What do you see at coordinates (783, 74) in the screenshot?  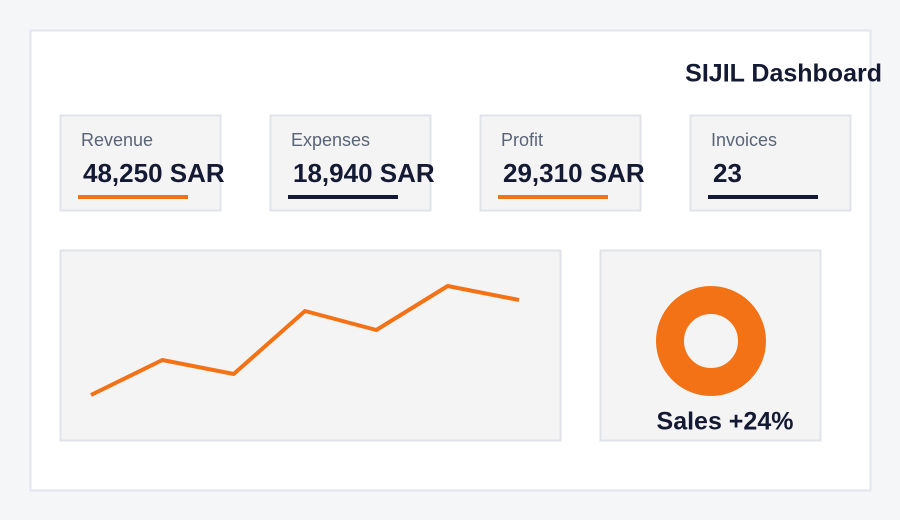 I see `dashboard-title: SIJIL Dashboard` at bounding box center [783, 74].